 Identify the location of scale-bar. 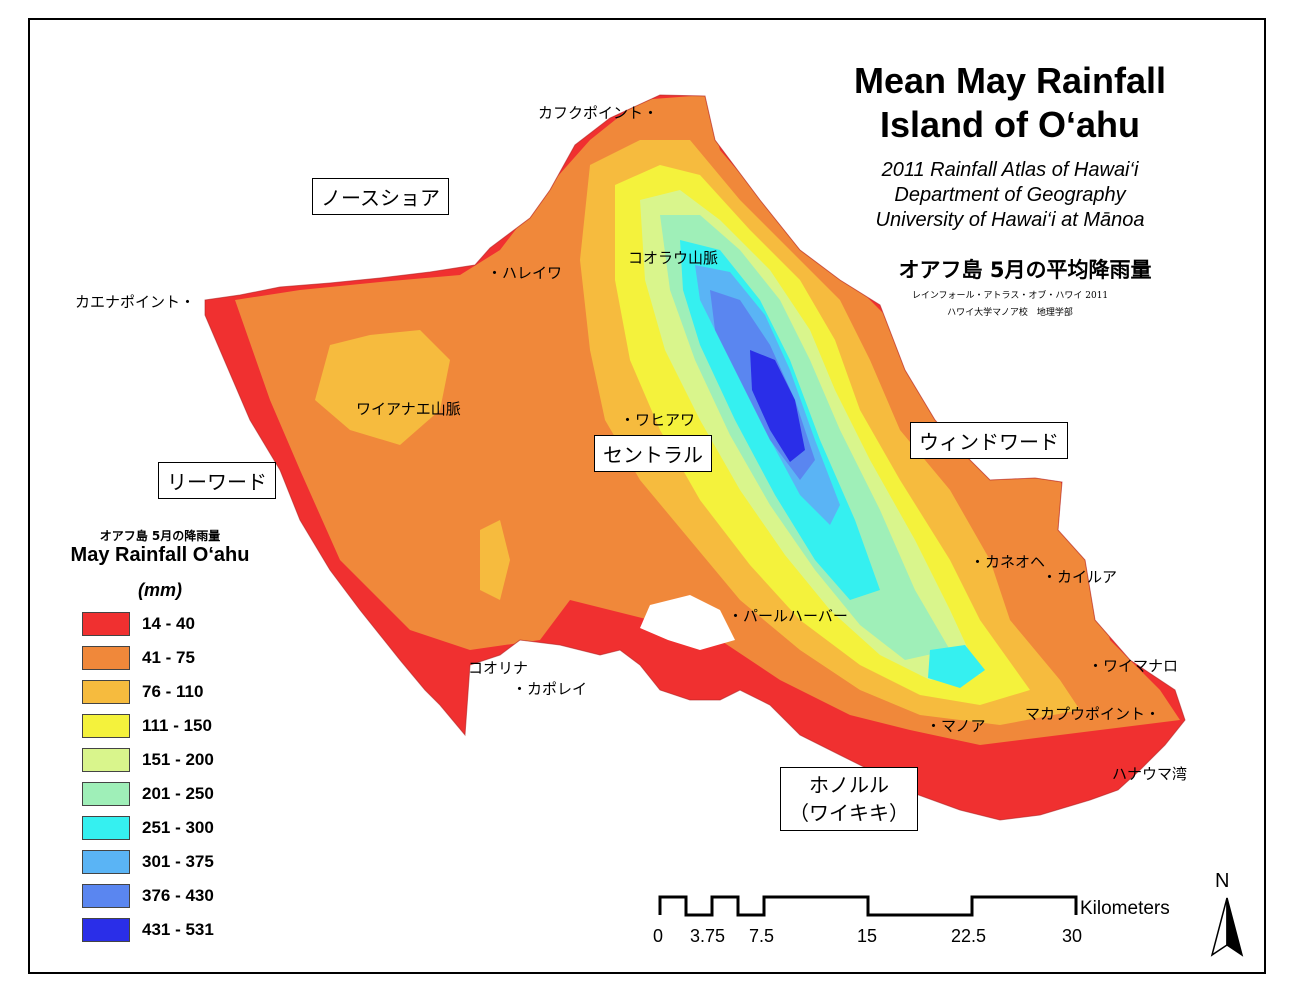
(868, 906).